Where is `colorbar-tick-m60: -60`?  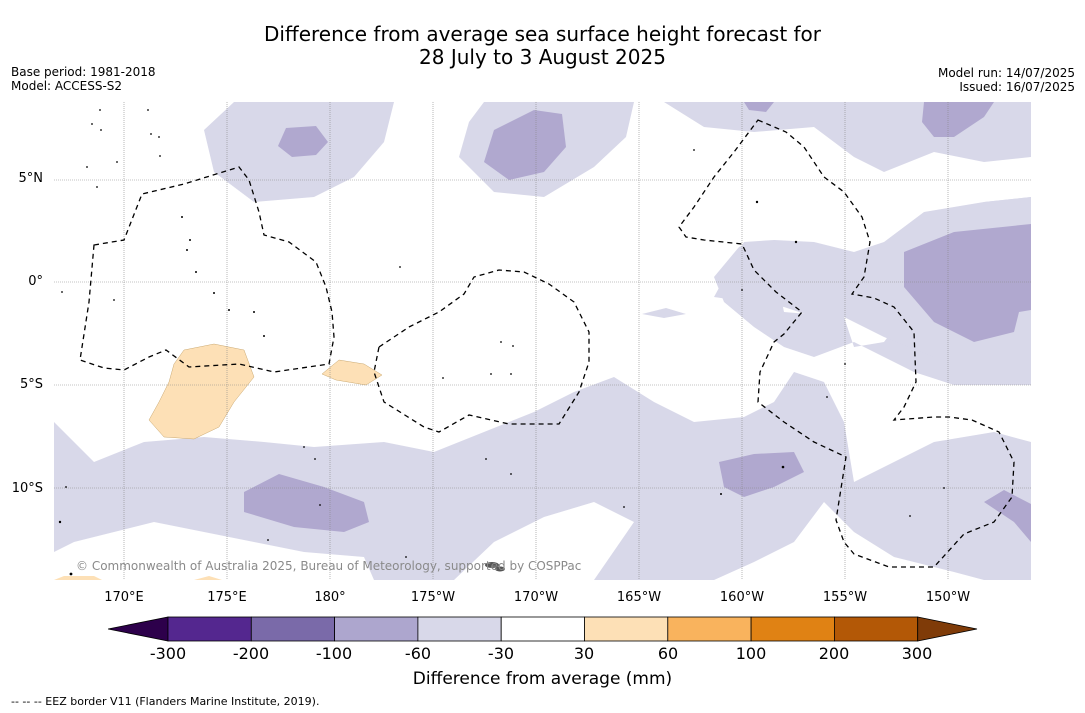
colorbar-tick-m60: -60 is located at coordinates (418, 653).